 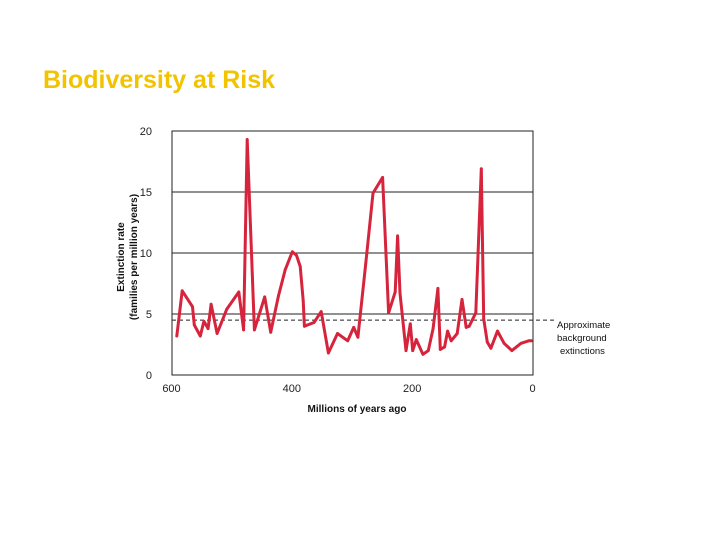 I want to click on gridlines, so click(x=352, y=253).